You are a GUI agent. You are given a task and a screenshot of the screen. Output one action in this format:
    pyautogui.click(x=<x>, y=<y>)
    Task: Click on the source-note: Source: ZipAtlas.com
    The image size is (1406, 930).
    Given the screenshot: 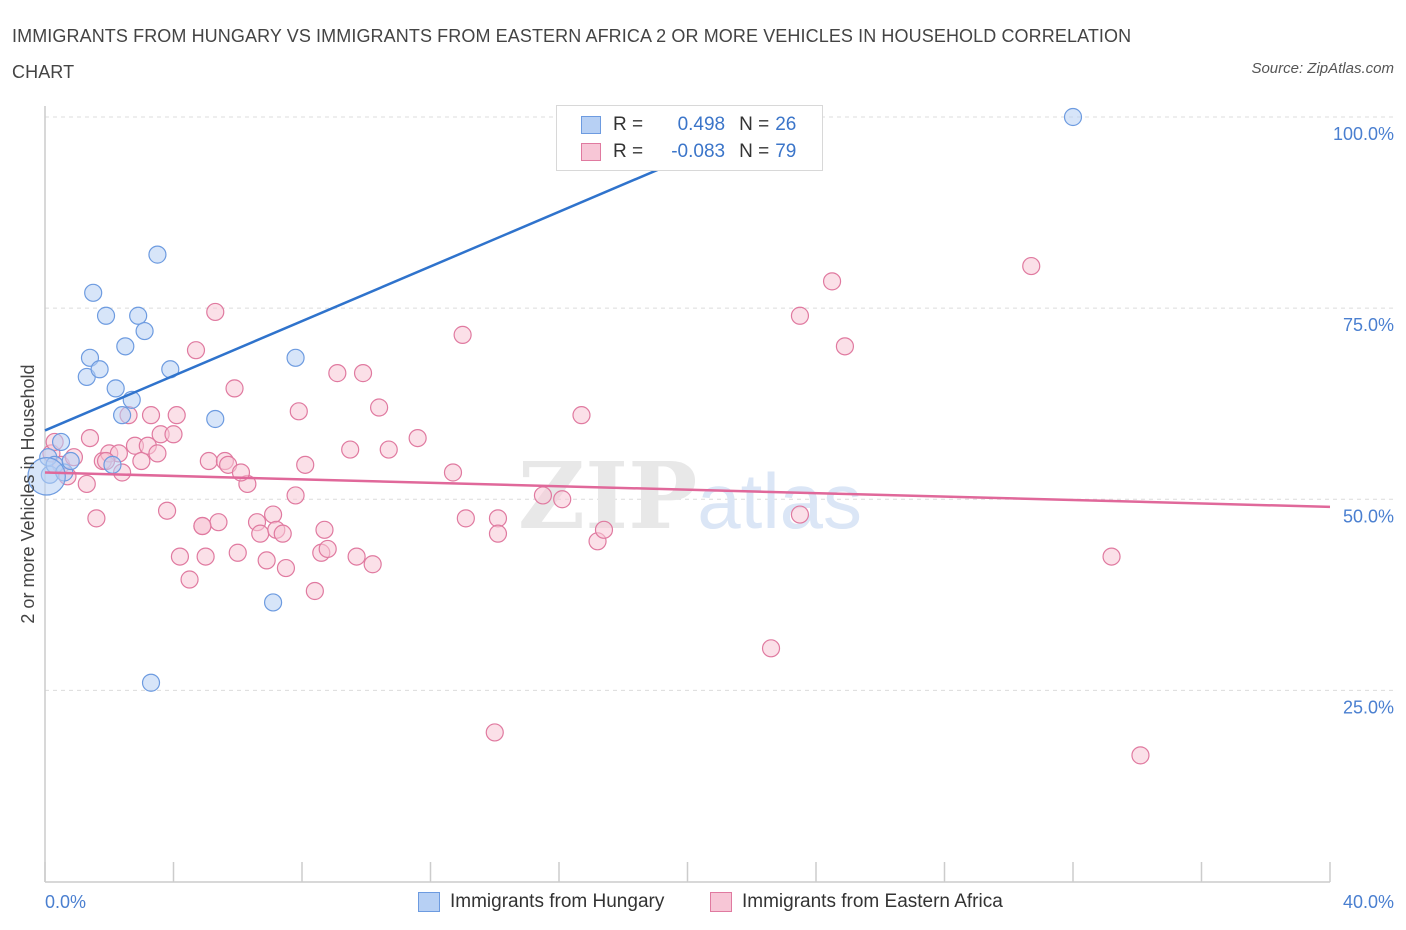 What is the action you would take?
    pyautogui.click(x=1322, y=68)
    